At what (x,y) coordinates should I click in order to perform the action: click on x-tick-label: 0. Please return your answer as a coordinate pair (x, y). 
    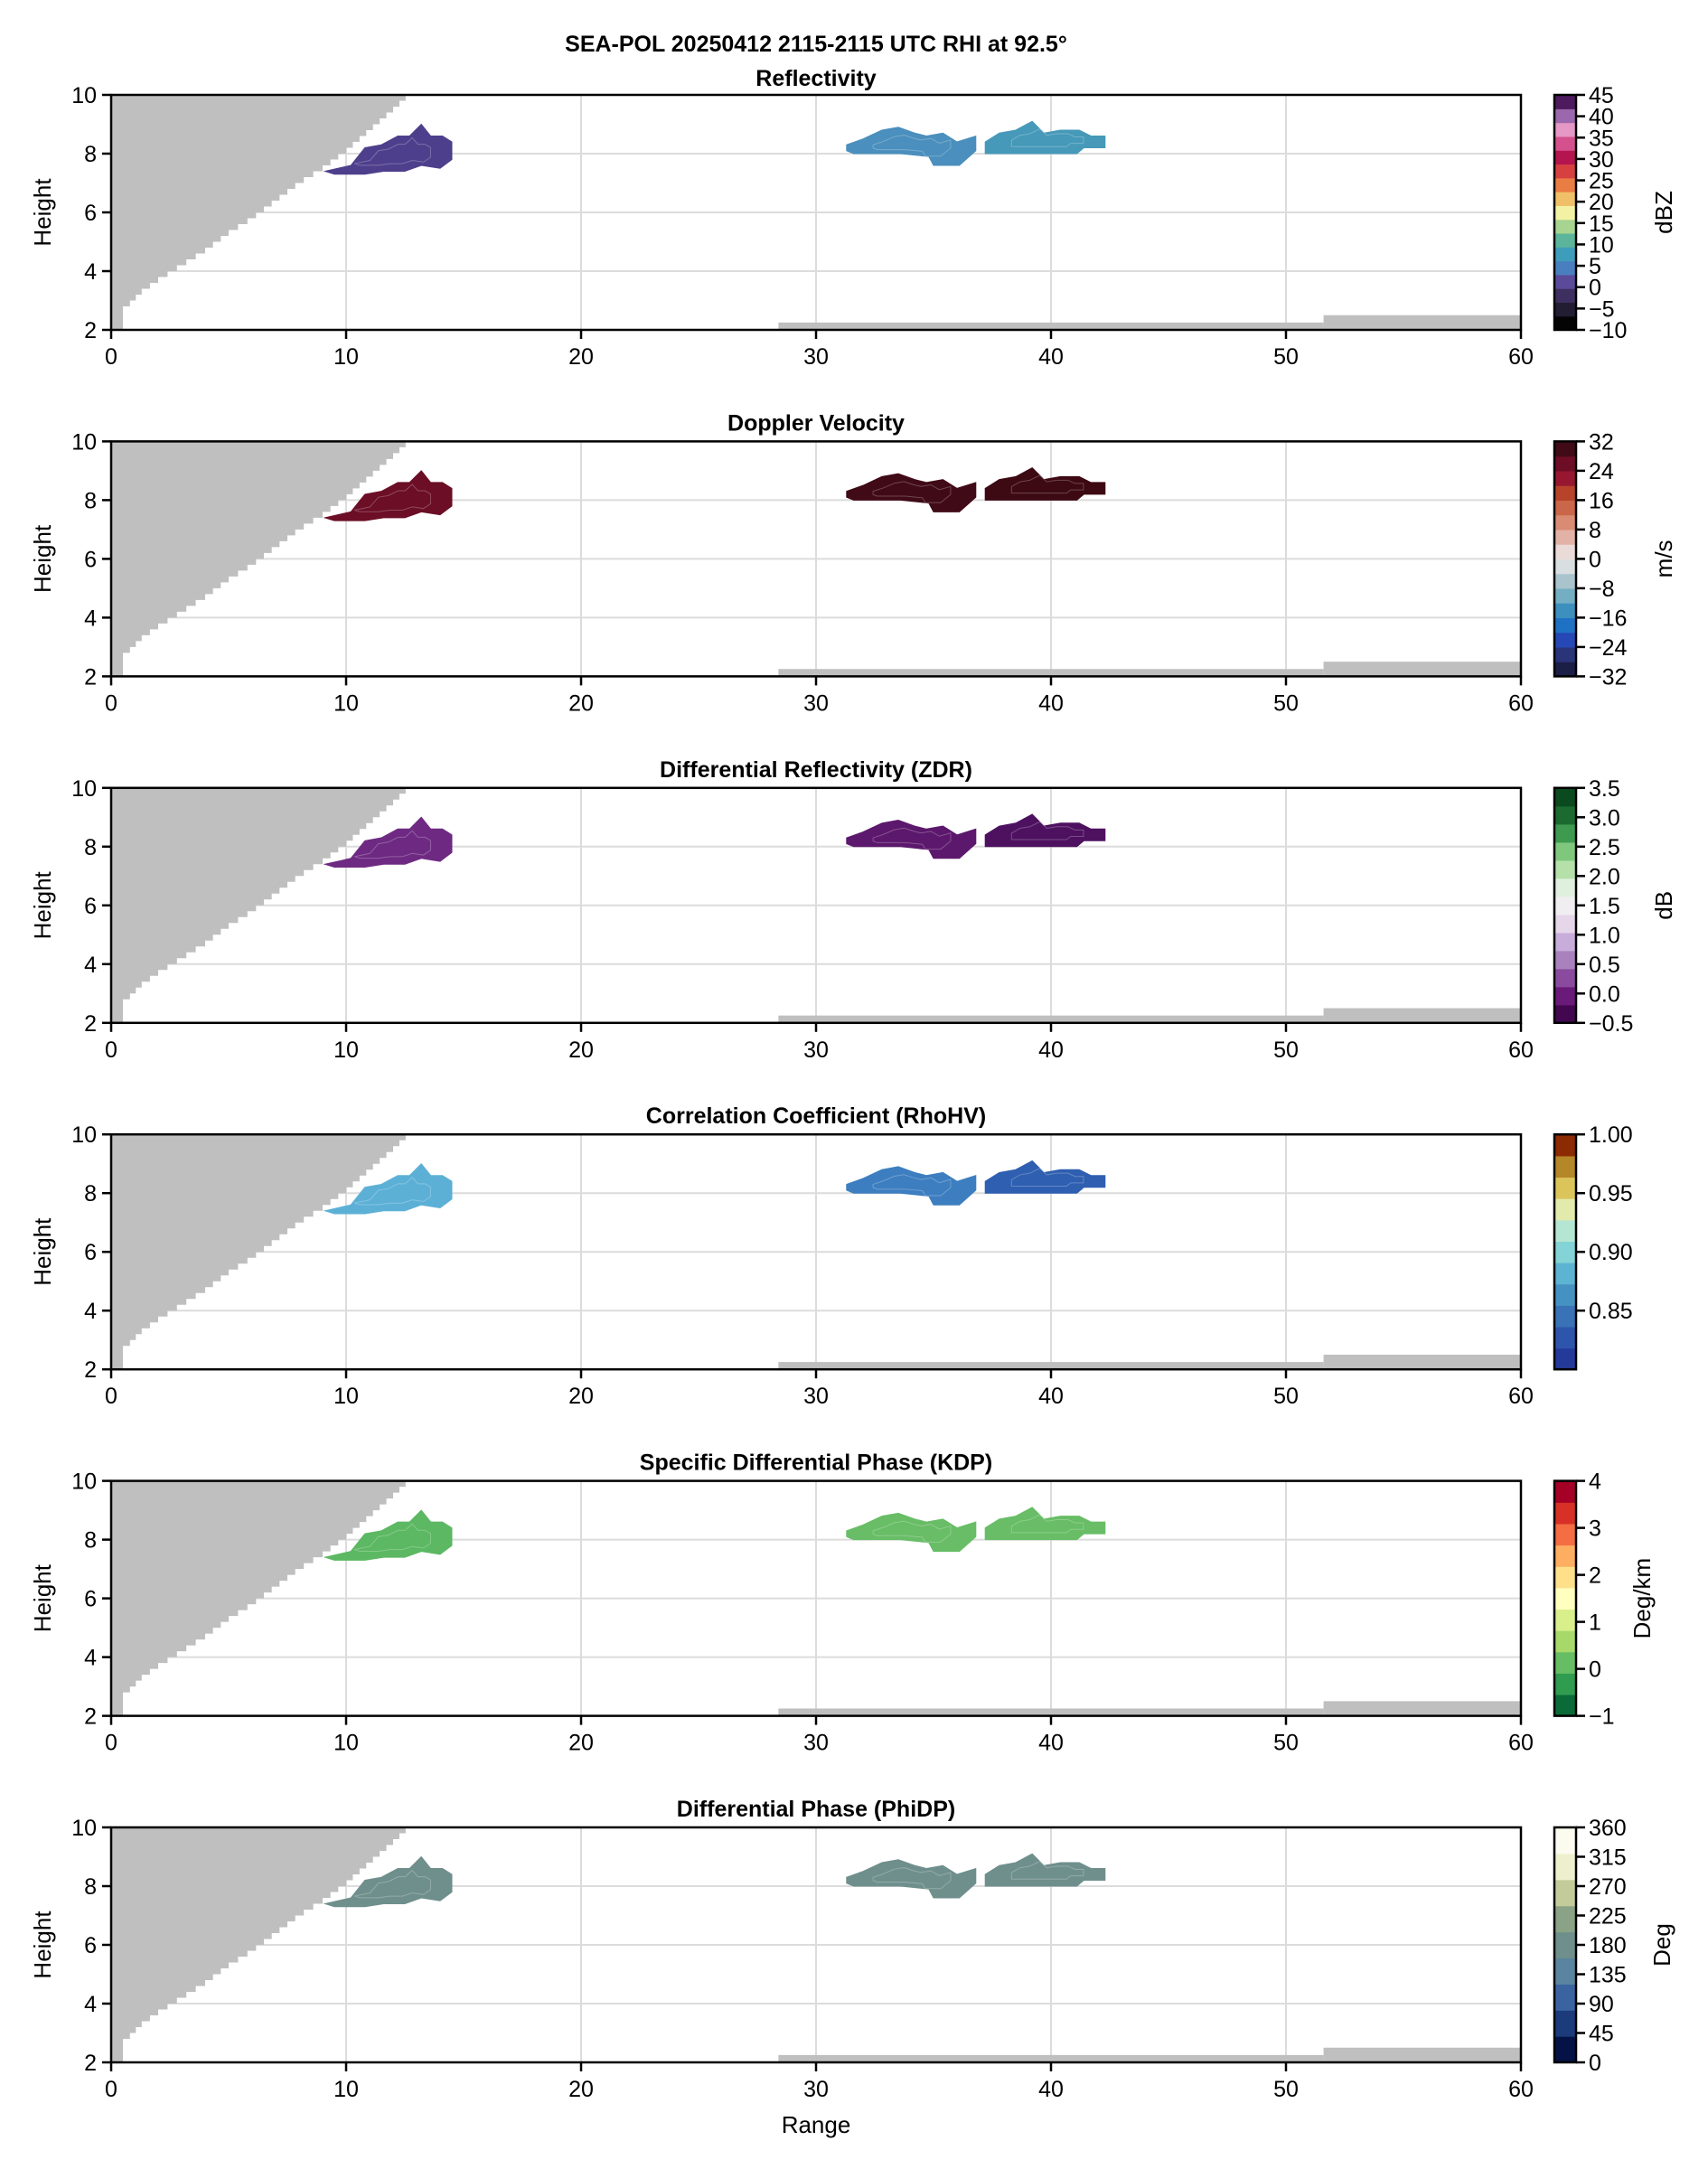
    Looking at the image, I should click on (111, 357).